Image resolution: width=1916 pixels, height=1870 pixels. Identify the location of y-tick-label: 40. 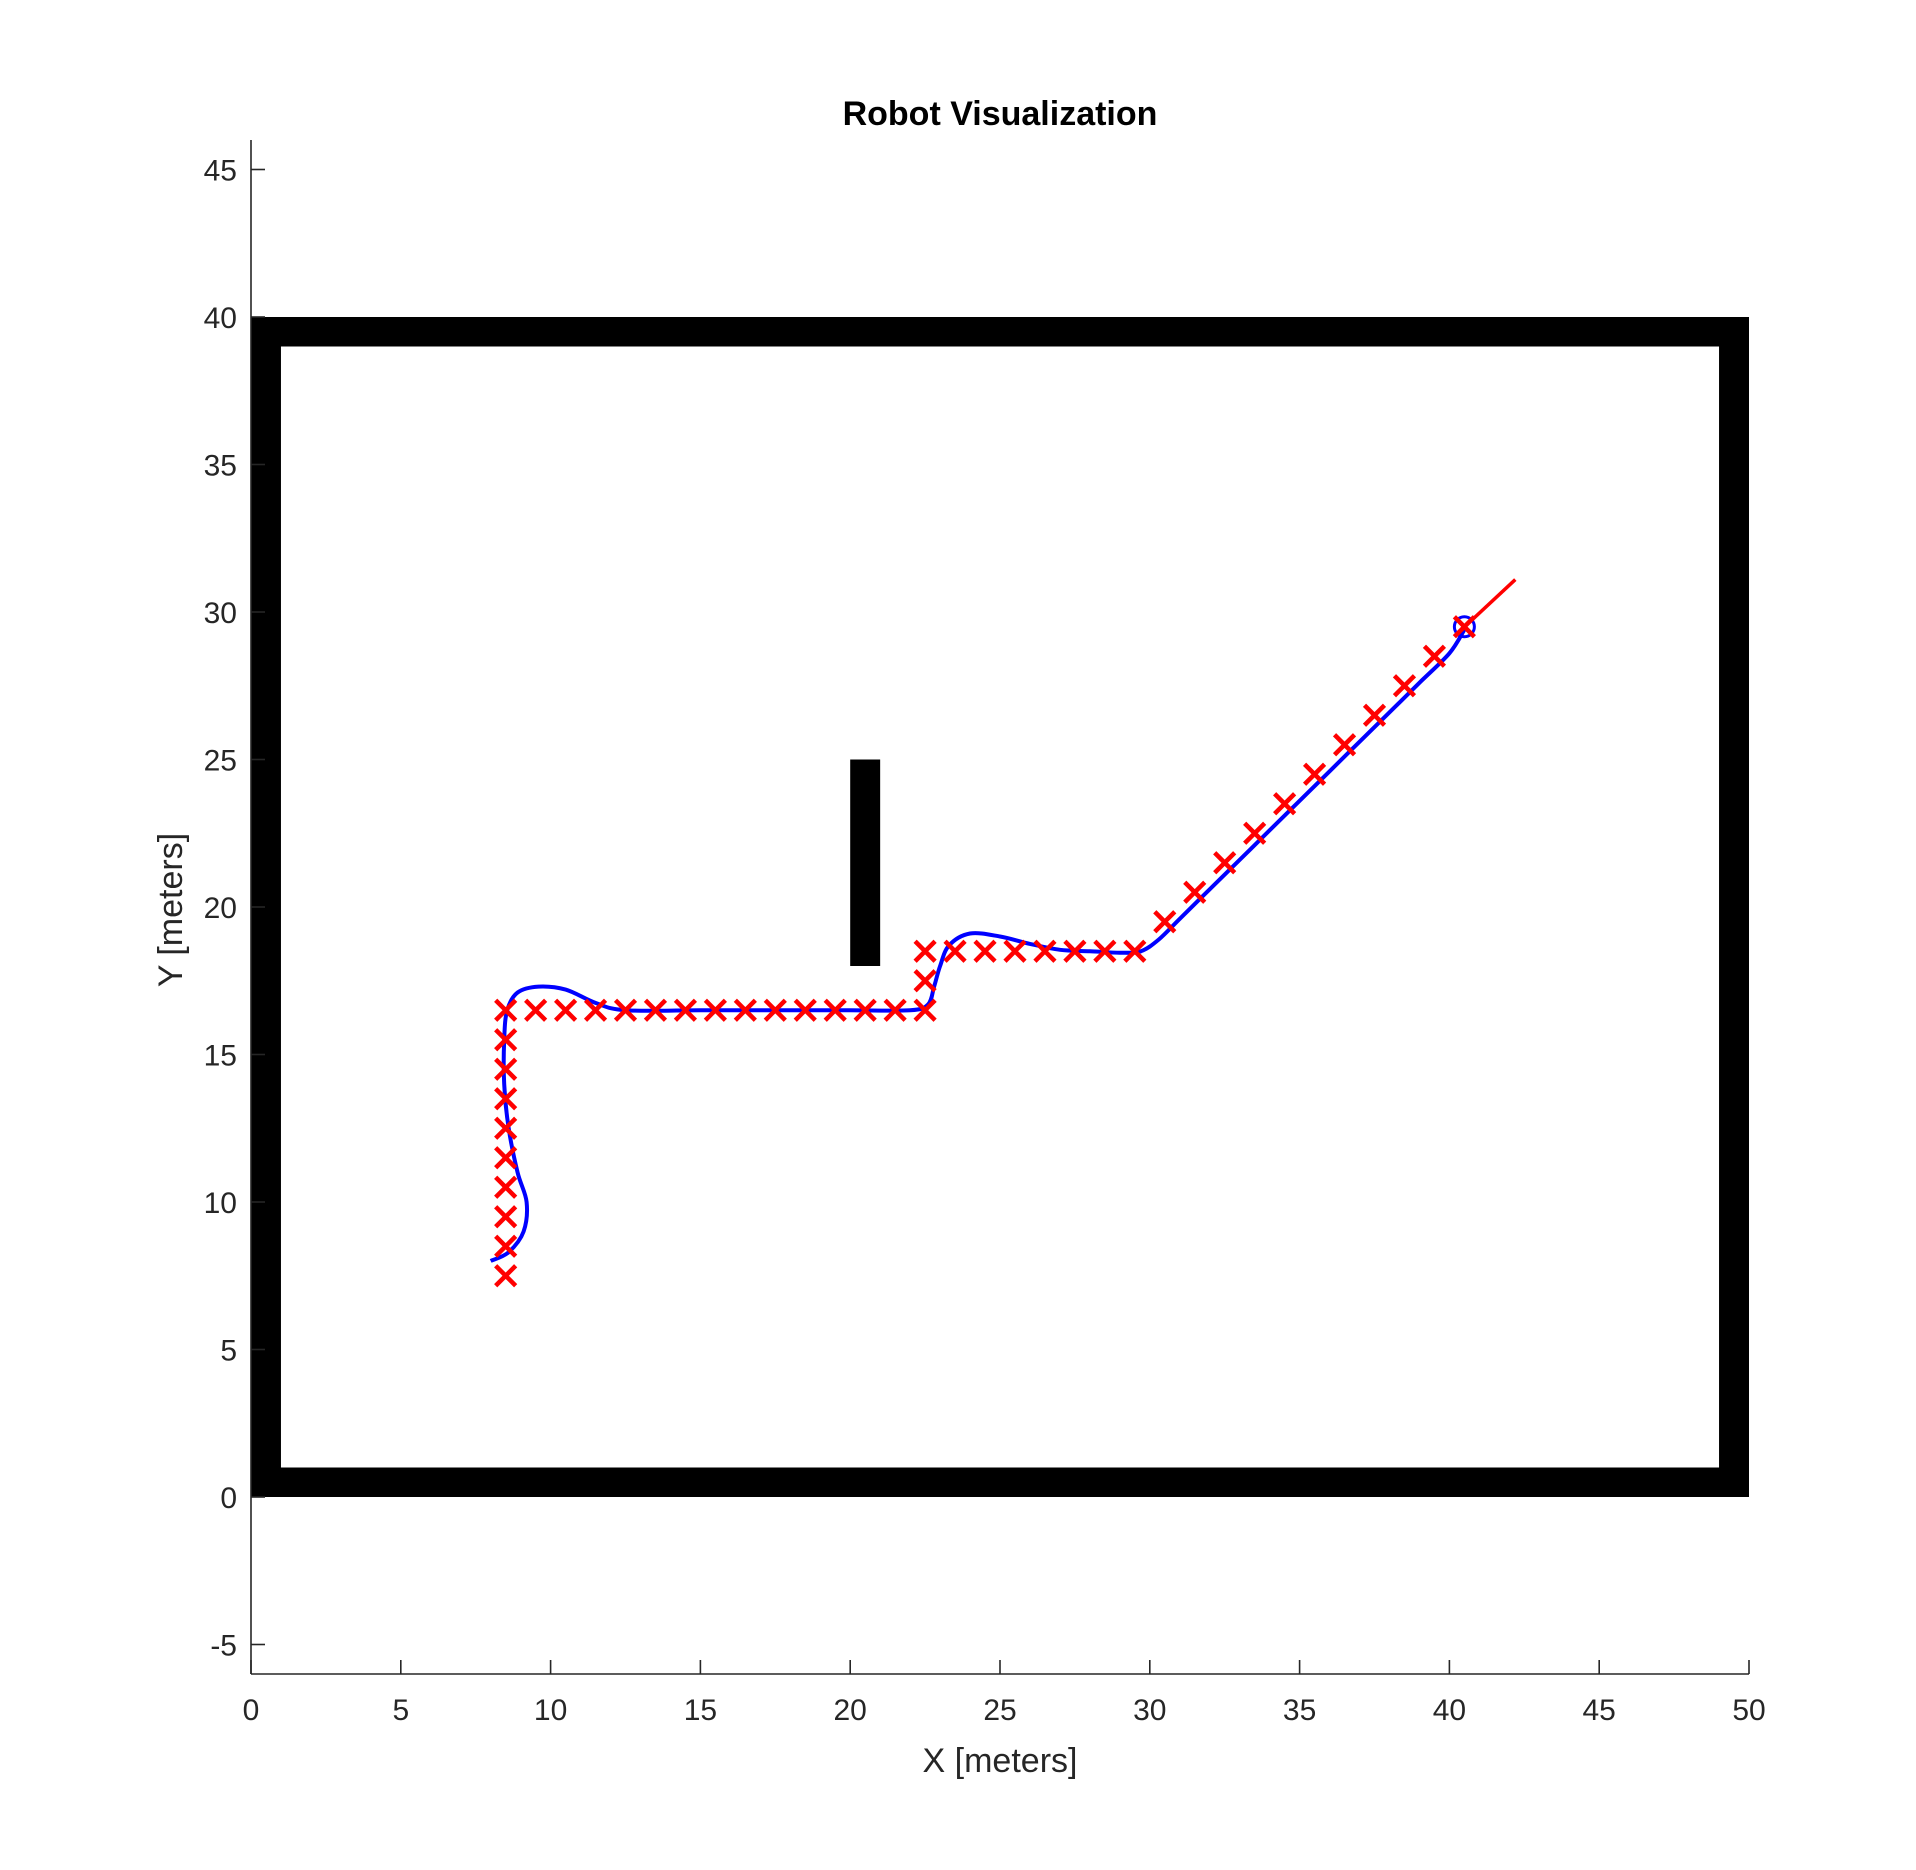
(220, 318).